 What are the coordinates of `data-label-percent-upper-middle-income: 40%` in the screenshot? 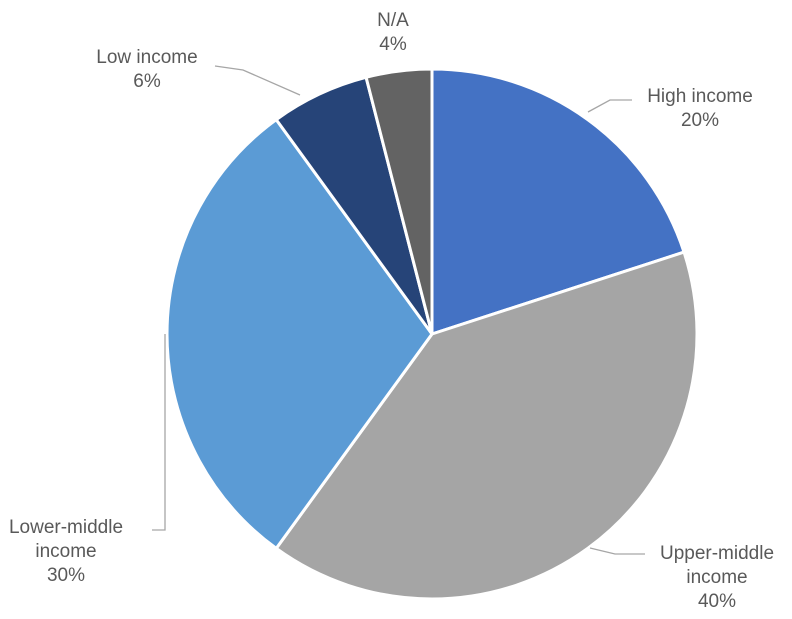 It's located at (717, 601).